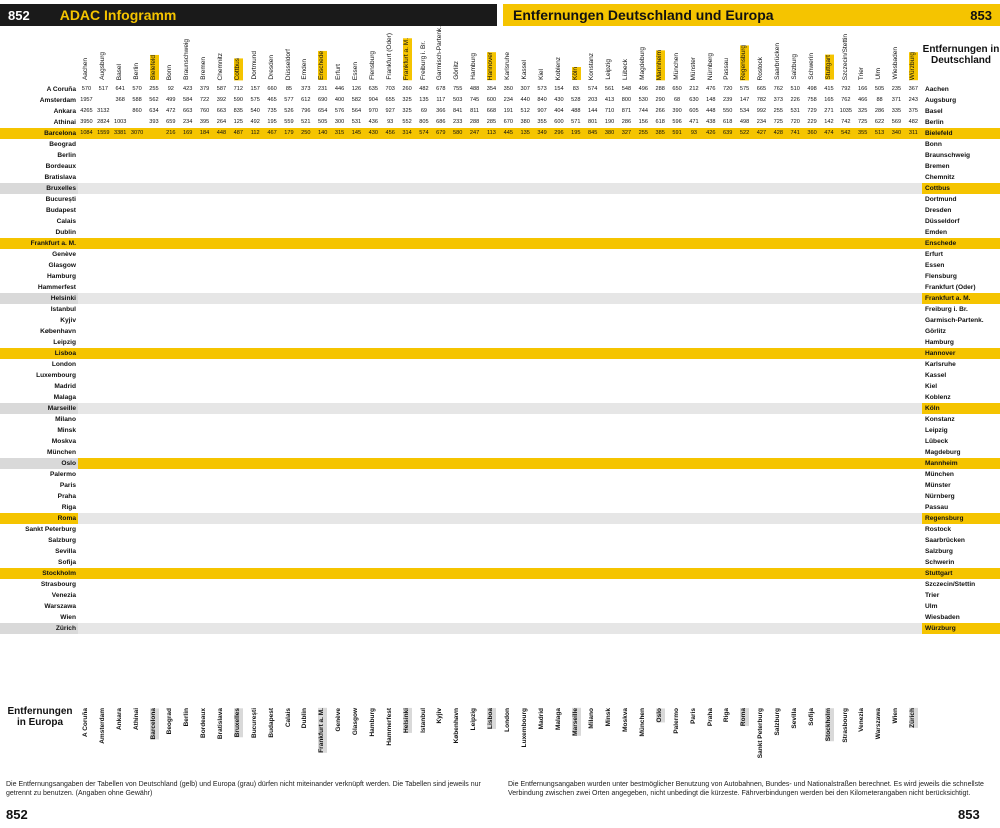 The image size is (1000, 828). What do you see at coordinates (558, 68) in the screenshot?
I see `column-header: Koblenz` at bounding box center [558, 68].